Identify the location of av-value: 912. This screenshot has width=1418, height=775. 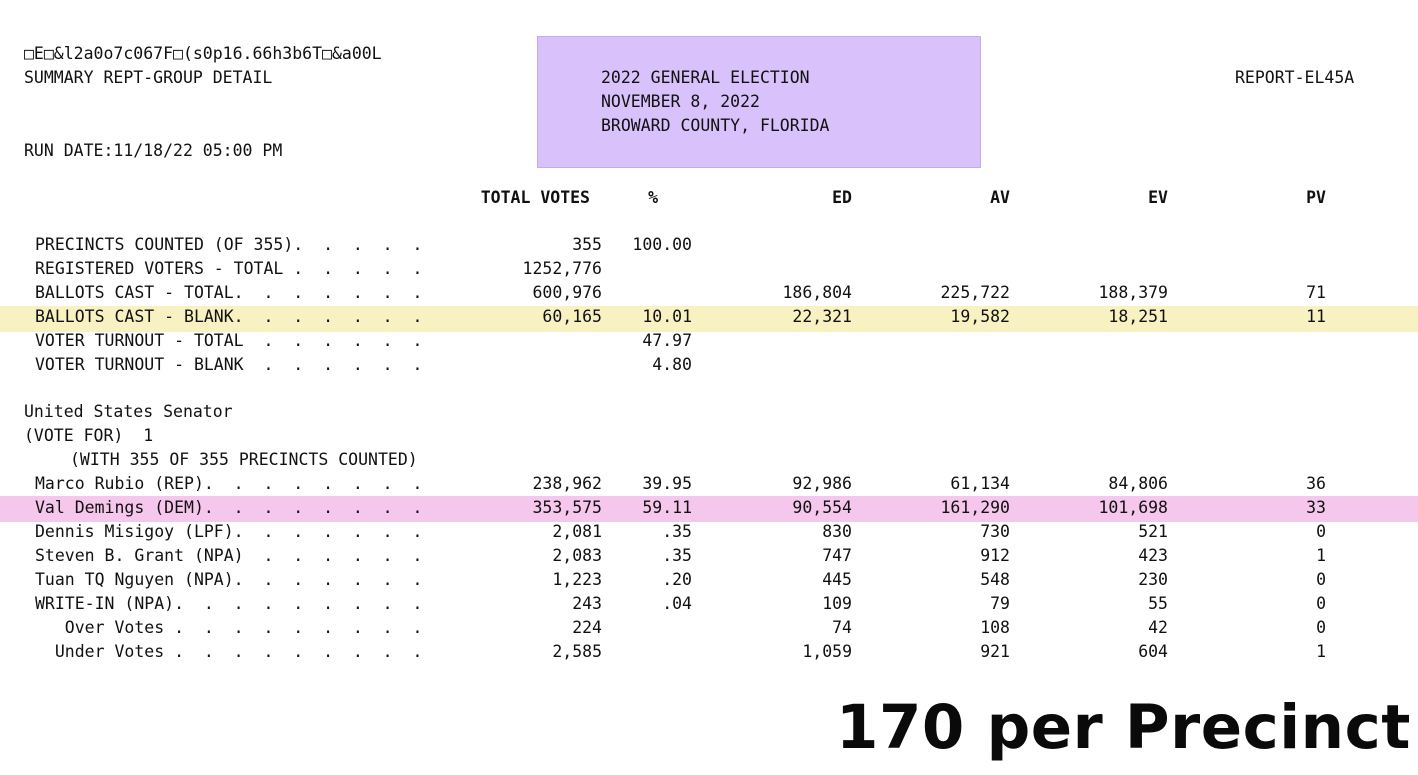
(995, 555).